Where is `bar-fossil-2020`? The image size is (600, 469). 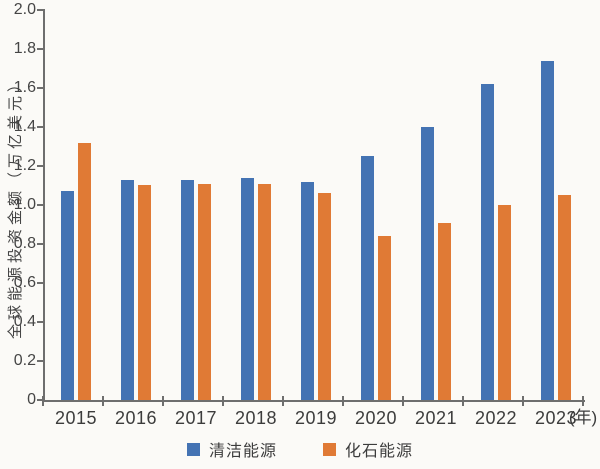
bar-fossil-2020 is located at coordinates (384, 318).